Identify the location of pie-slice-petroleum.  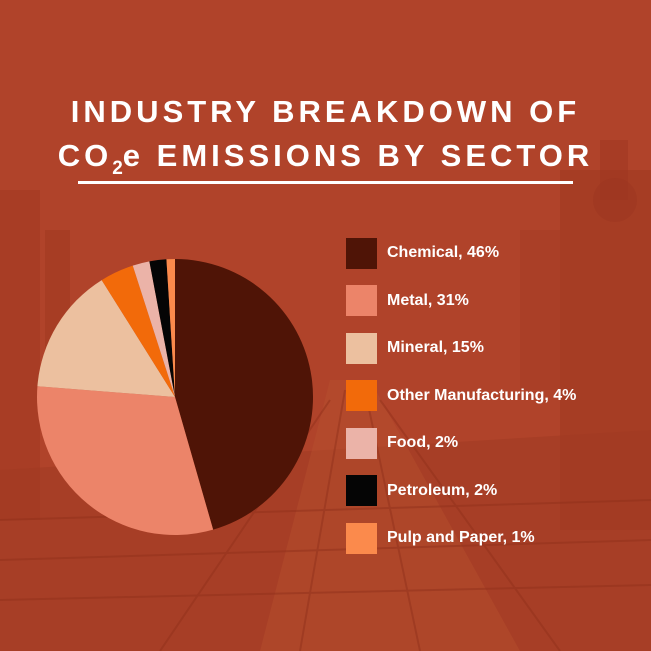
(162, 328).